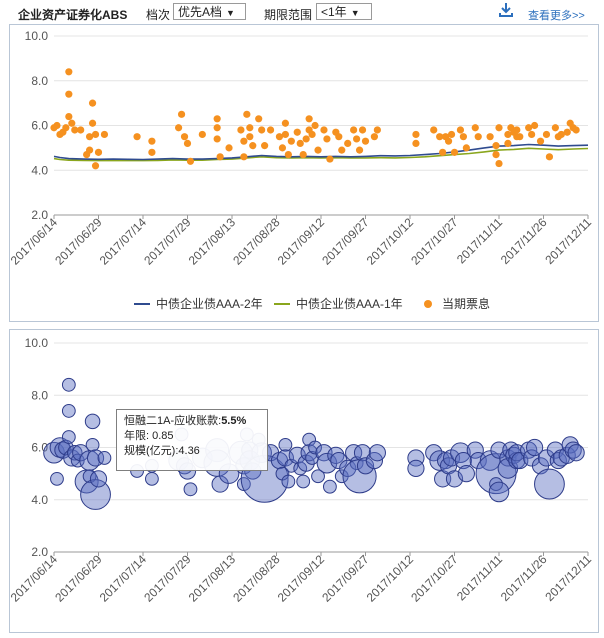 The width and height of the screenshot is (604, 638). What do you see at coordinates (345, 241) in the screenshot?
I see `x-tick-label: 2017/09/27` at bounding box center [345, 241].